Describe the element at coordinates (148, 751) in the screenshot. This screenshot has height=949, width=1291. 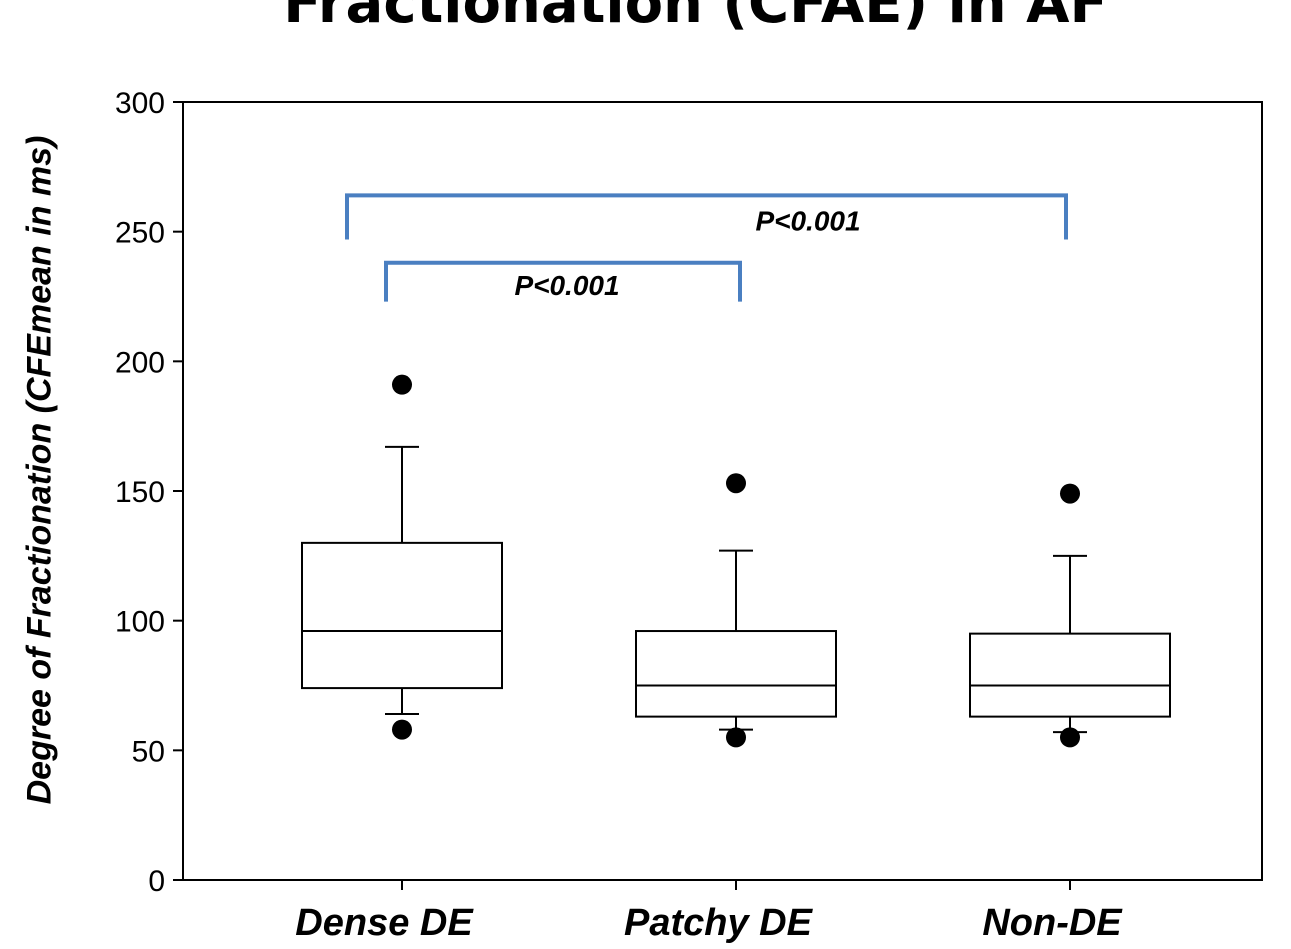
I see `y-tick-label: 50` at that location.